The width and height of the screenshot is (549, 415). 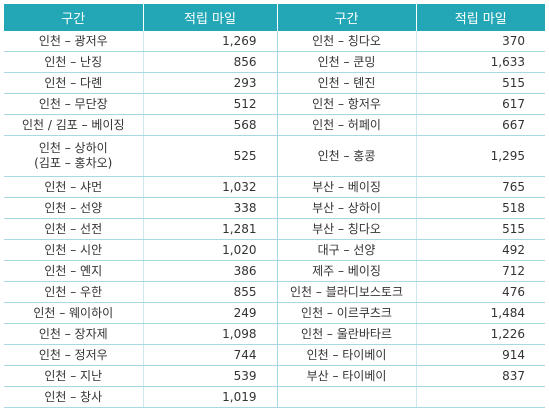 I want to click on mile-cell-left: 525, so click(x=210, y=156).